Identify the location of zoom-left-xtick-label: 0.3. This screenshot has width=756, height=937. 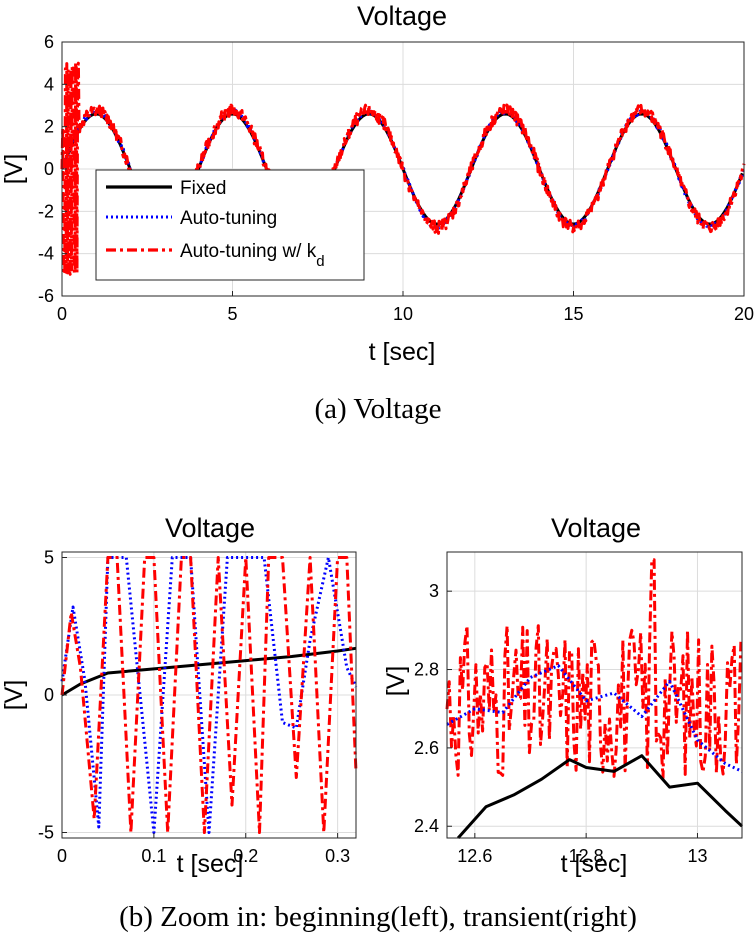
(337, 856).